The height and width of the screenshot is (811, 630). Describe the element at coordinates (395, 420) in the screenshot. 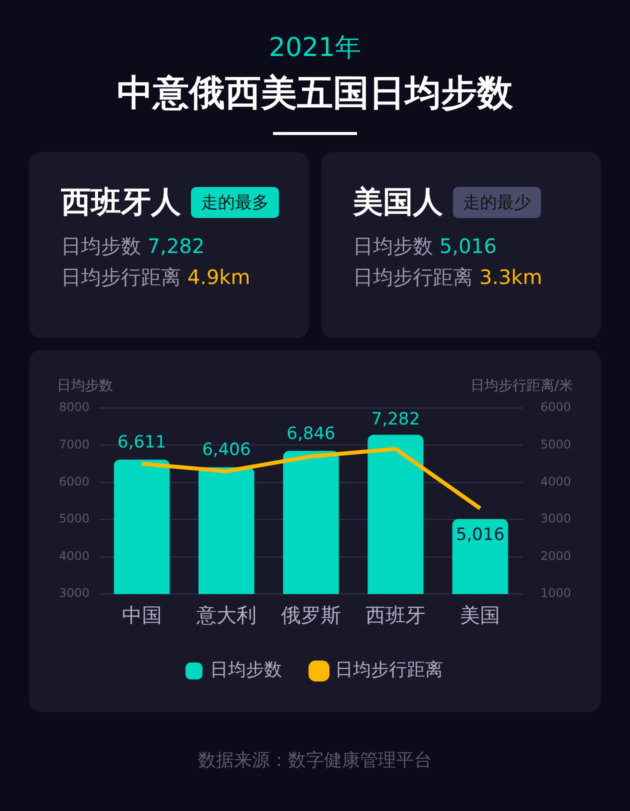

I see `data-label: 7,282` at that location.